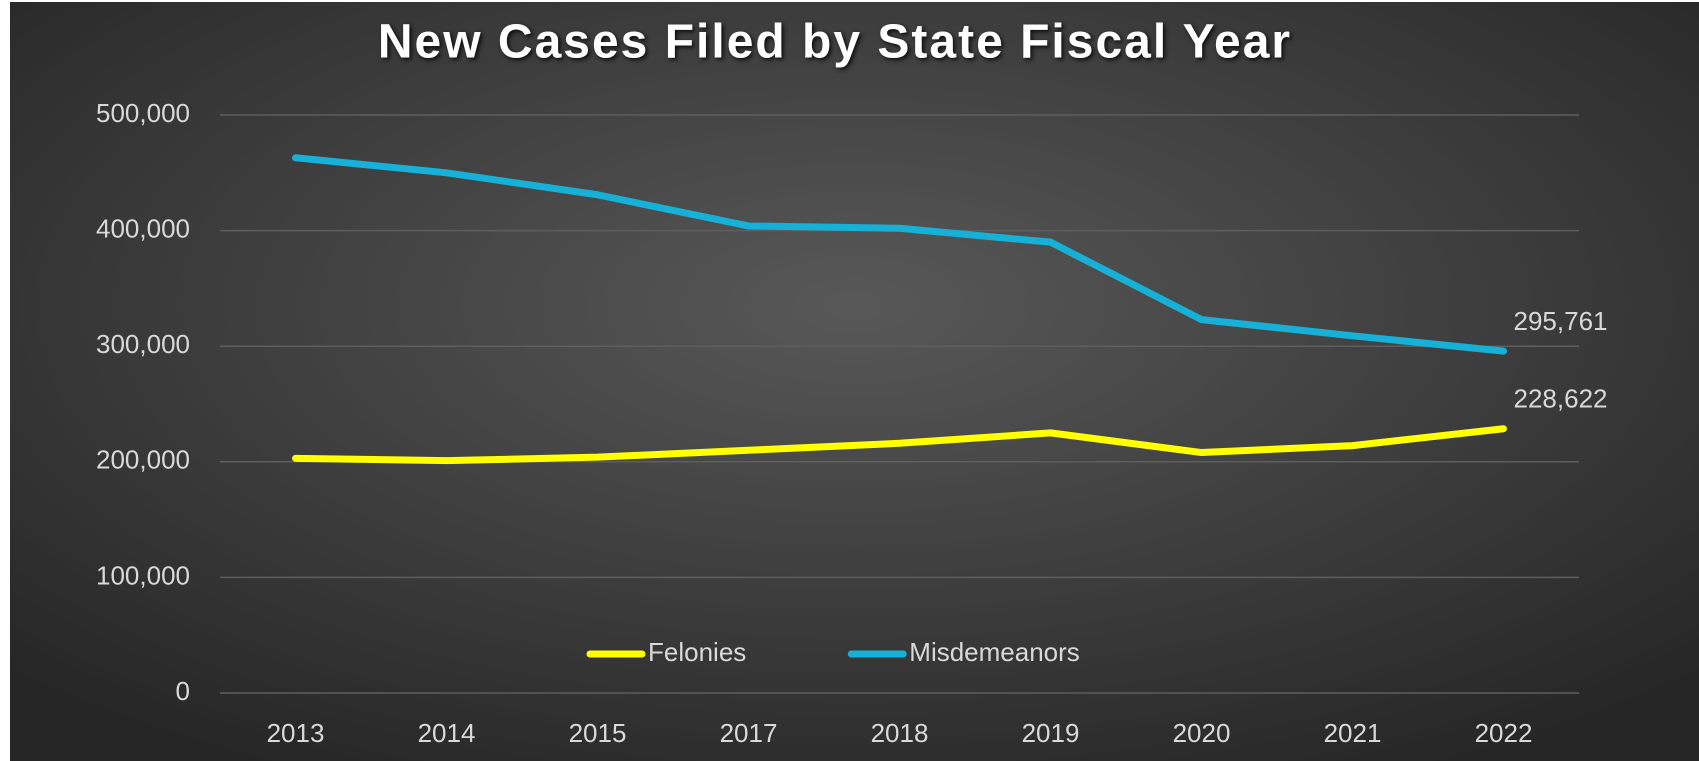 This screenshot has width=1699, height=761. I want to click on legend-label: Felonies, so click(697, 652).